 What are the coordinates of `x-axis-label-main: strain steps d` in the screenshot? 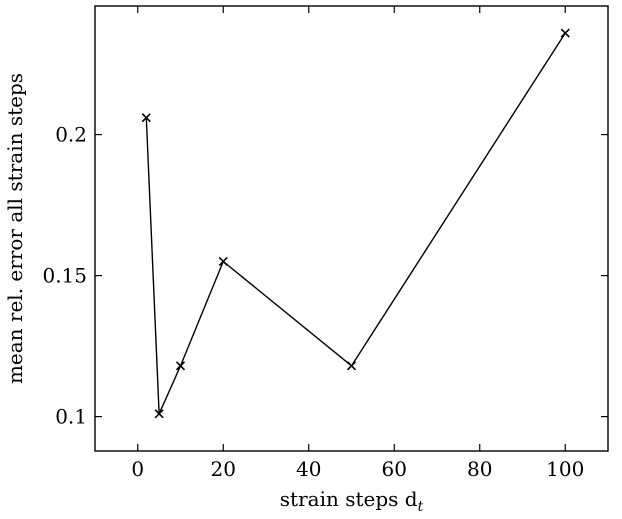 It's located at (349, 499).